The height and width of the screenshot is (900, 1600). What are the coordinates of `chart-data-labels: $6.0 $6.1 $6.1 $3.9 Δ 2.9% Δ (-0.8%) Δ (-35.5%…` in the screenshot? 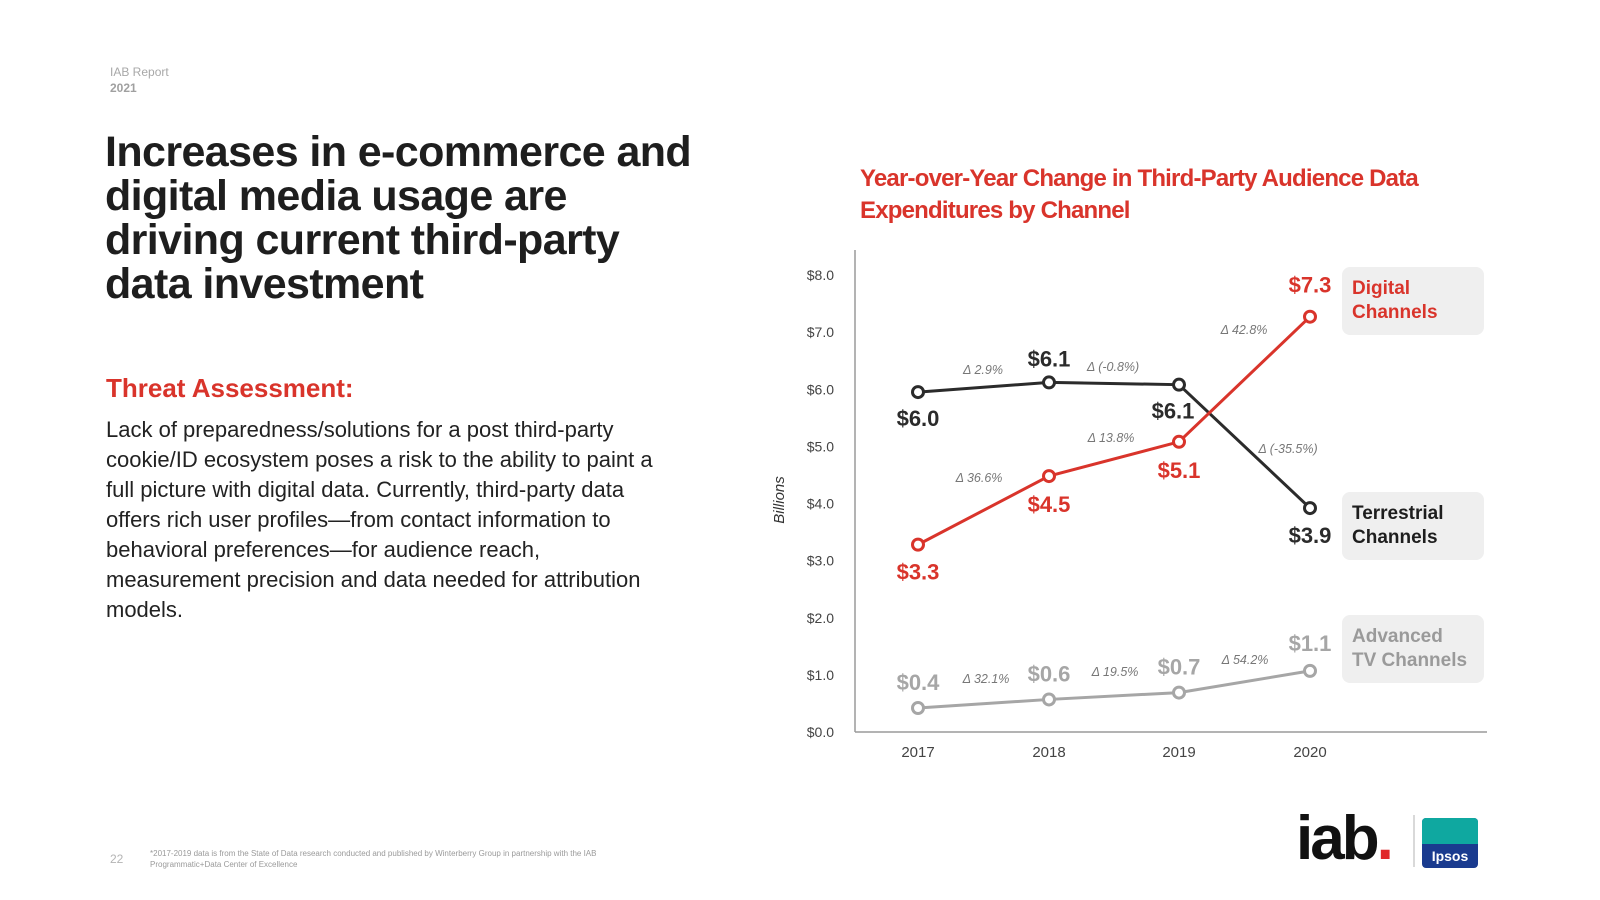 It's located at (1114, 484).